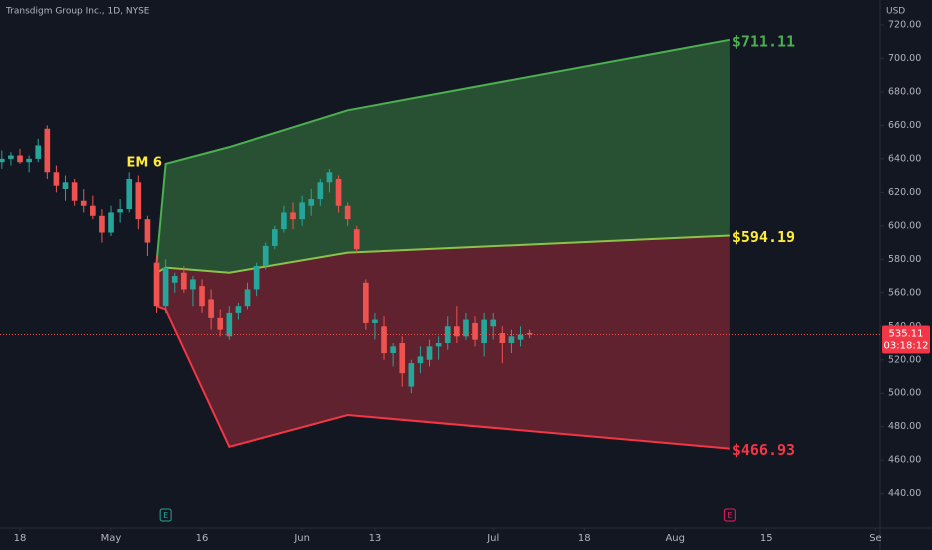  I want to click on band-value-label: $466.93, so click(763, 450).